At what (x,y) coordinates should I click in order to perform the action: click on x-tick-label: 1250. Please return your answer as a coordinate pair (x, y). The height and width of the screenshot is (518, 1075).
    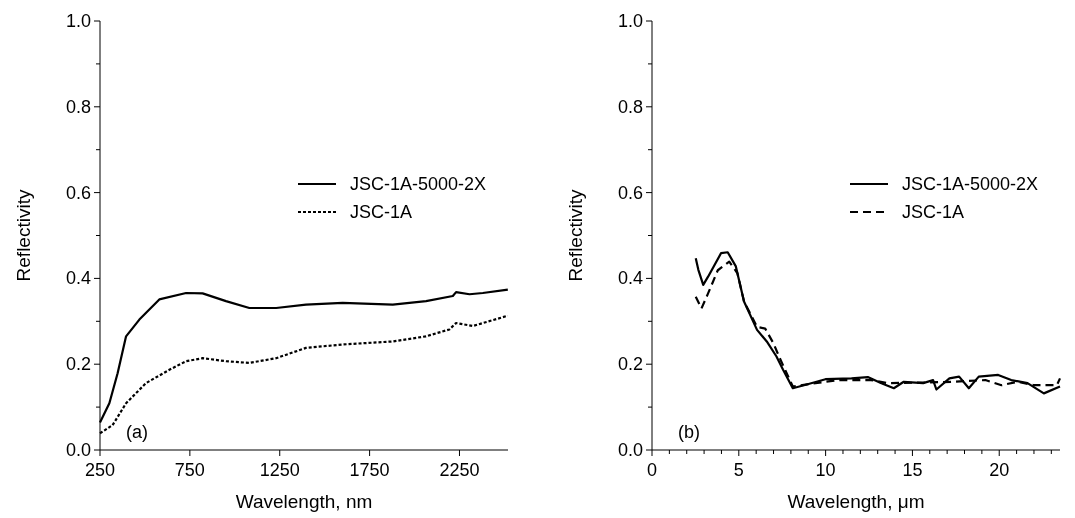
    Looking at the image, I should click on (279, 470).